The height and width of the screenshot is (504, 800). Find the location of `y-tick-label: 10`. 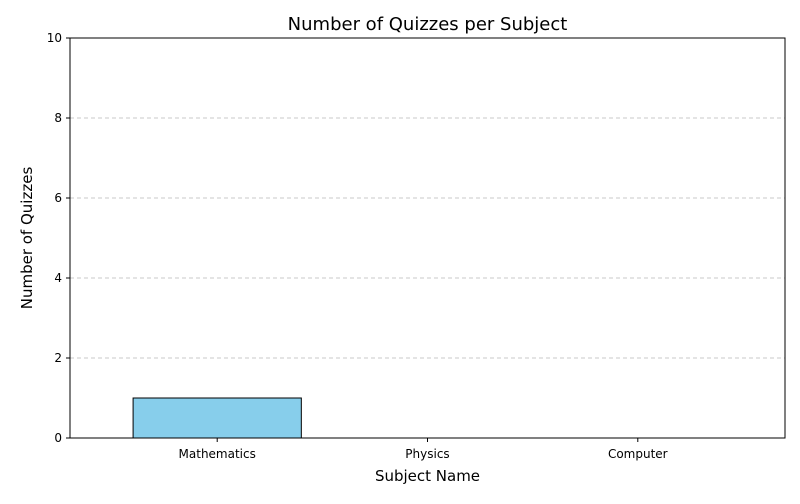

y-tick-label: 10 is located at coordinates (54, 38).